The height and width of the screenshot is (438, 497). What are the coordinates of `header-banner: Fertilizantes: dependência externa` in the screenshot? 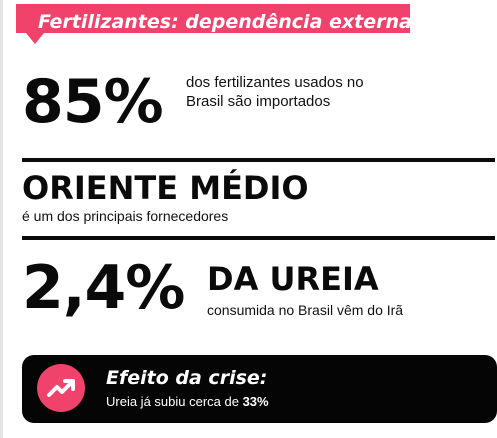 It's located at (214, 18).